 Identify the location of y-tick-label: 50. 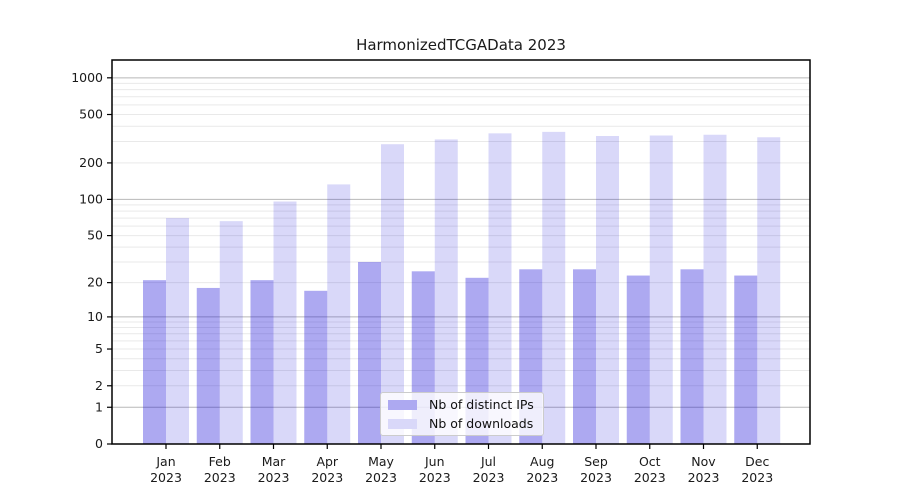
(95, 235).